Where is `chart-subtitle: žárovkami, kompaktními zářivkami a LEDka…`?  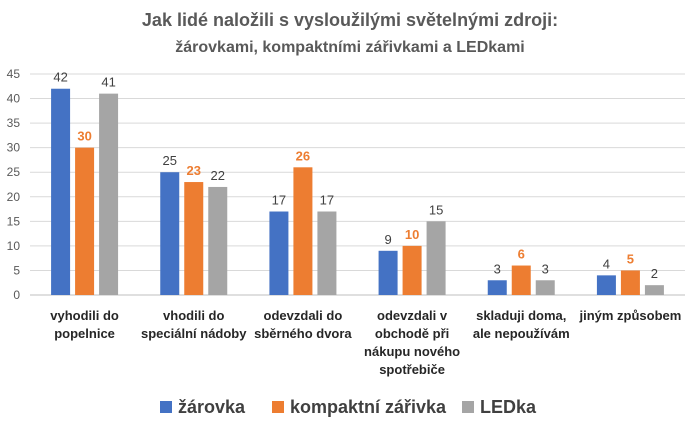 chart-subtitle: žárovkami, kompaktními zářivkami a LEDka… is located at coordinates (349, 47).